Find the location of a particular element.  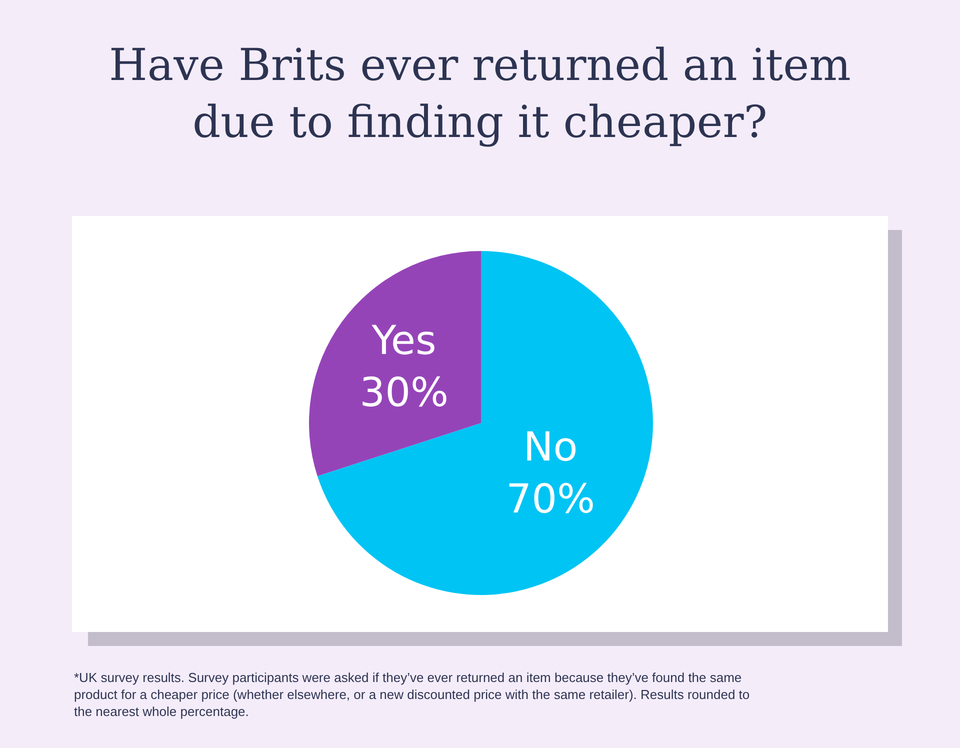

data-label: 30% is located at coordinates (404, 393).